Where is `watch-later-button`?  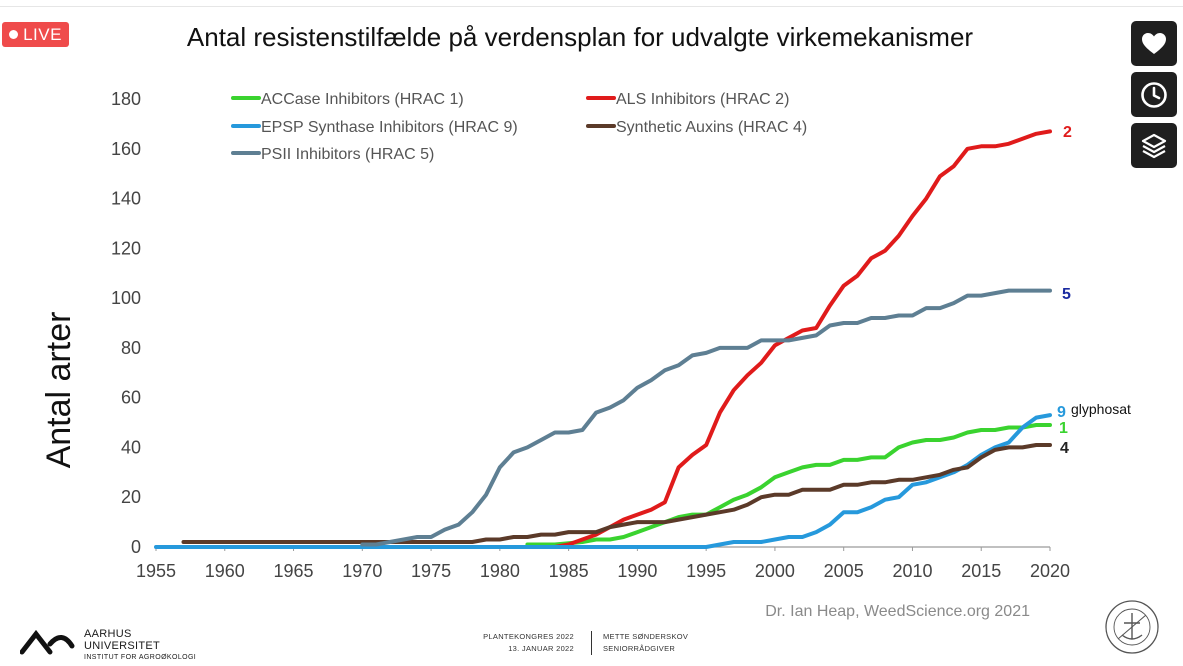 watch-later-button is located at coordinates (1154, 94).